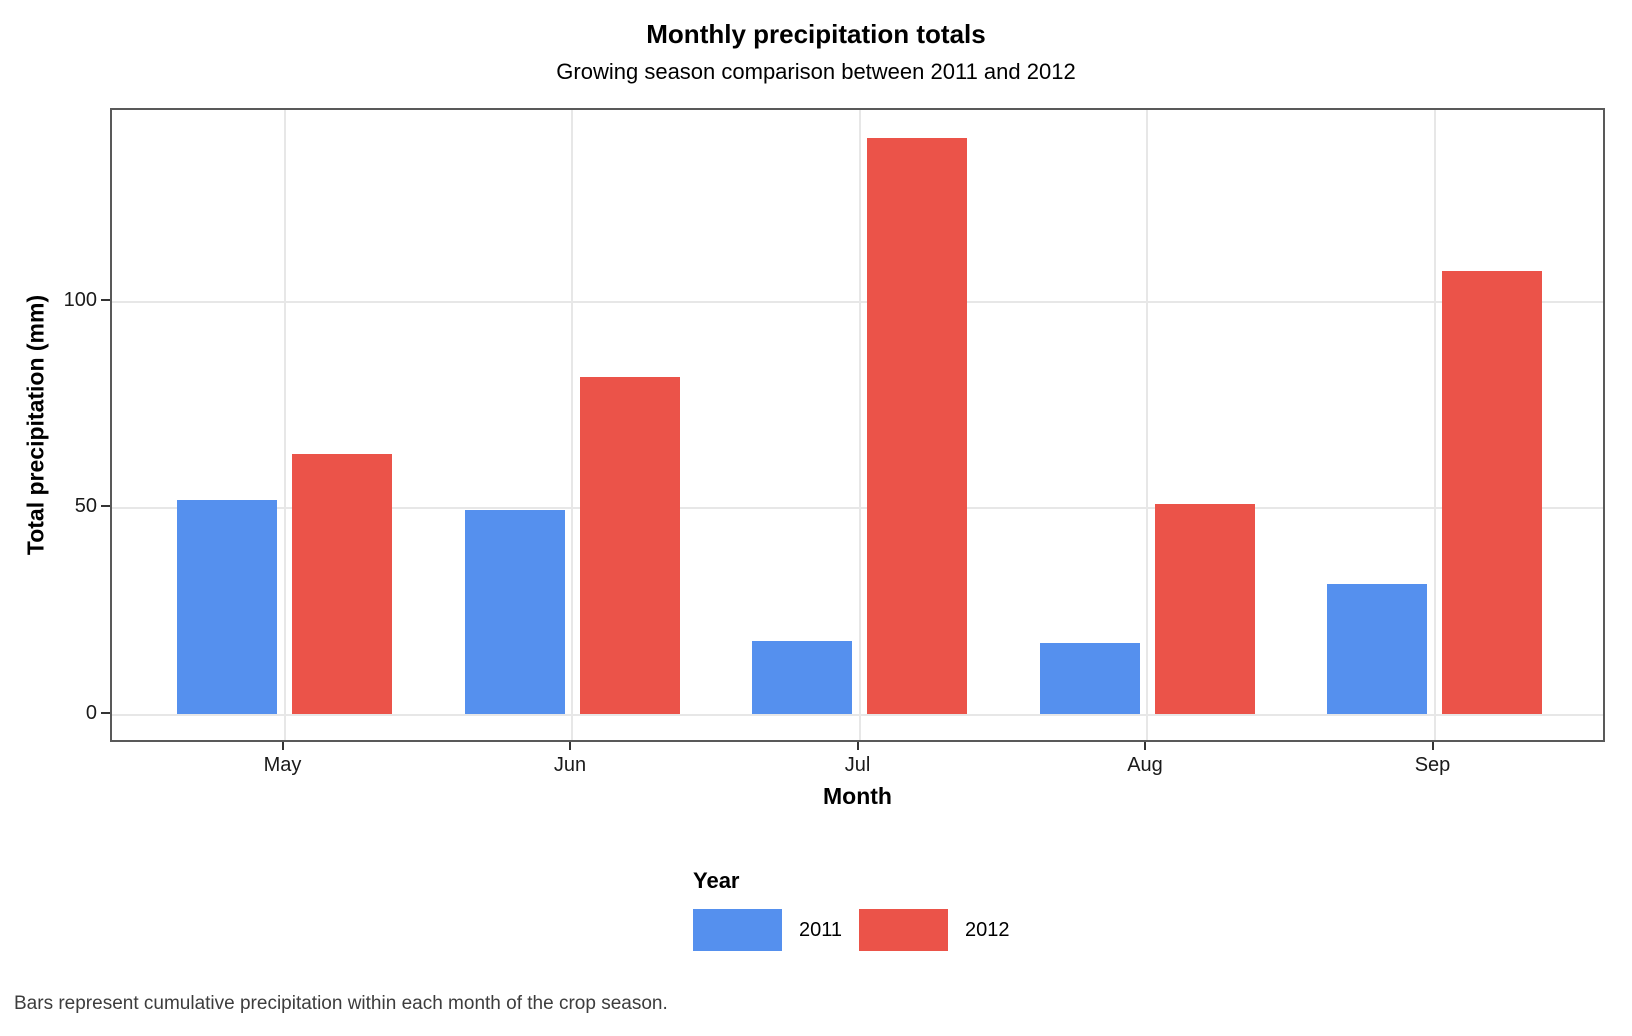  Describe the element at coordinates (1145, 746) in the screenshot. I see `x-tick-Aug` at that location.